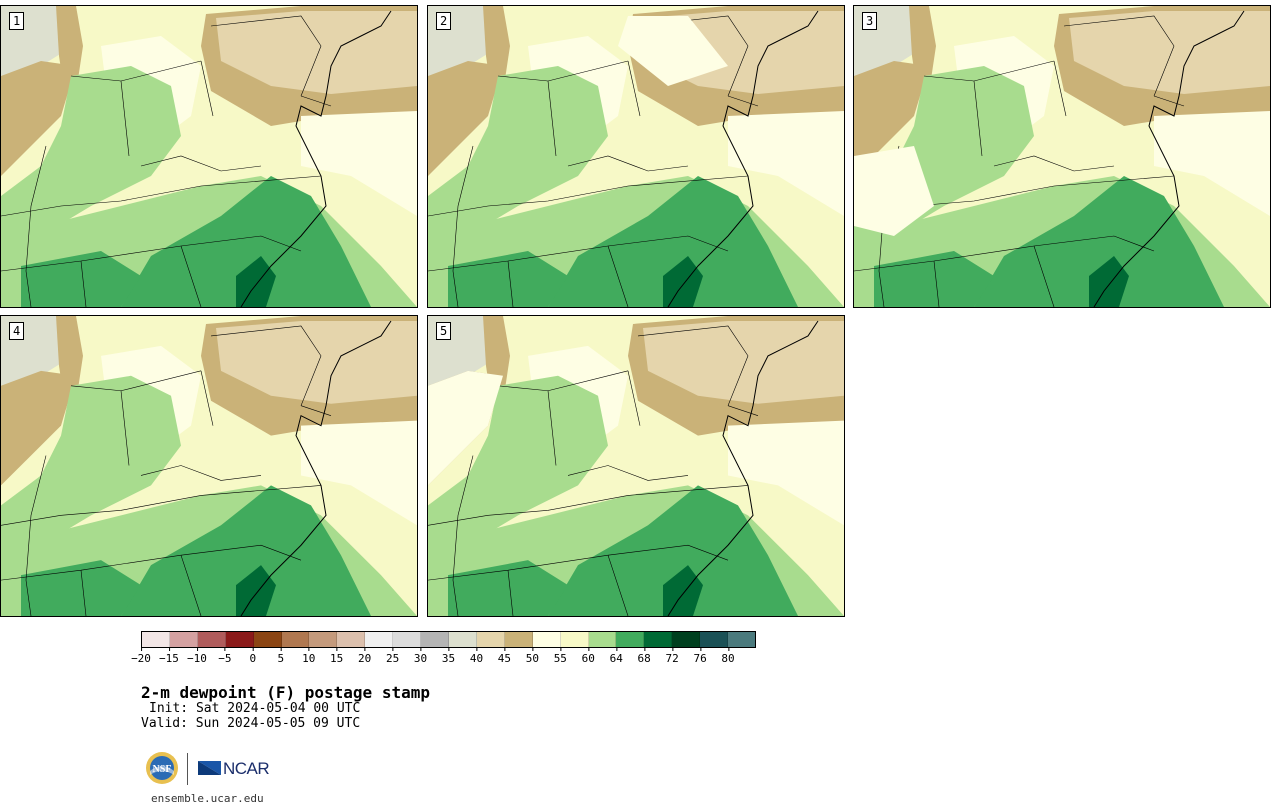  I want to click on colorbar-tick-label: 68, so click(644, 656).